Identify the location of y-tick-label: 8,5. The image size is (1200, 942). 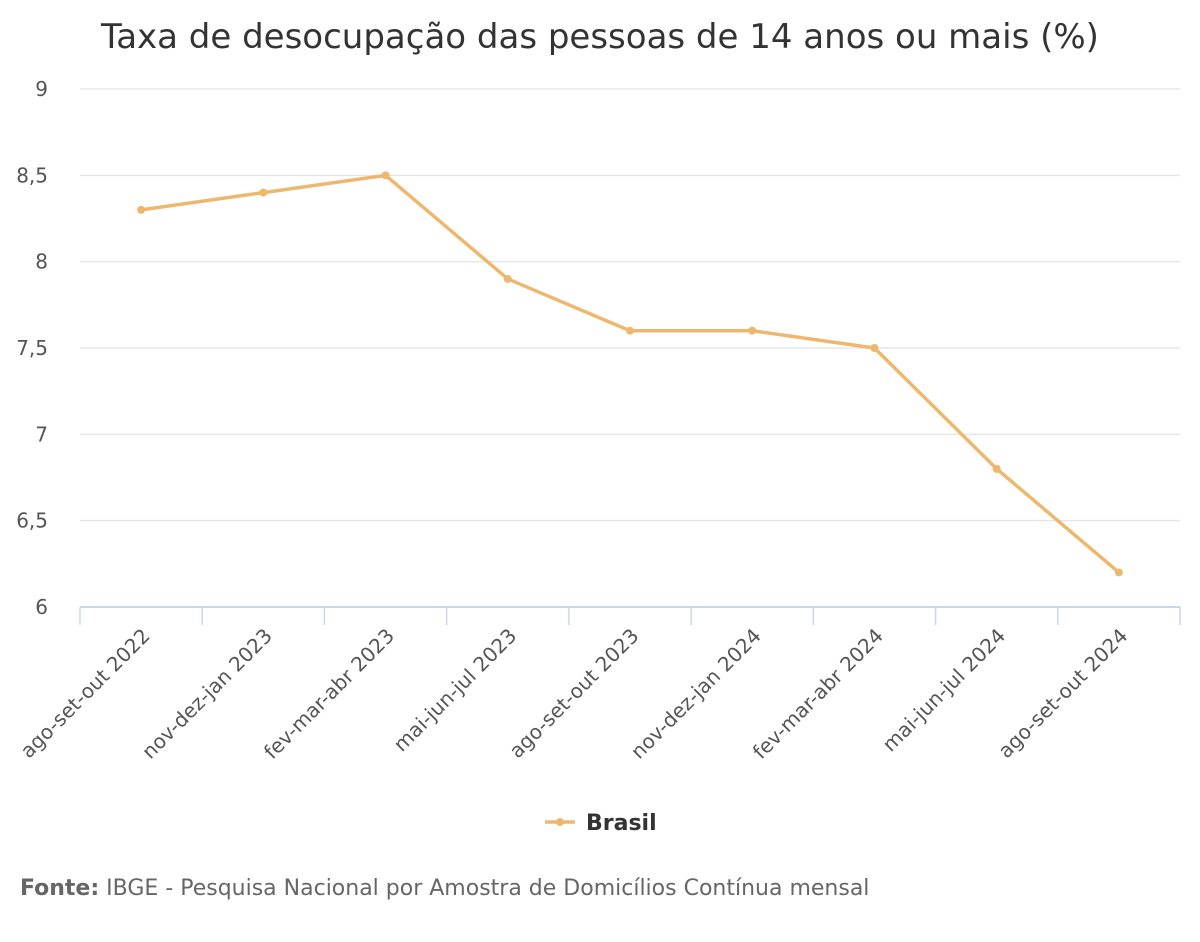
(32, 175).